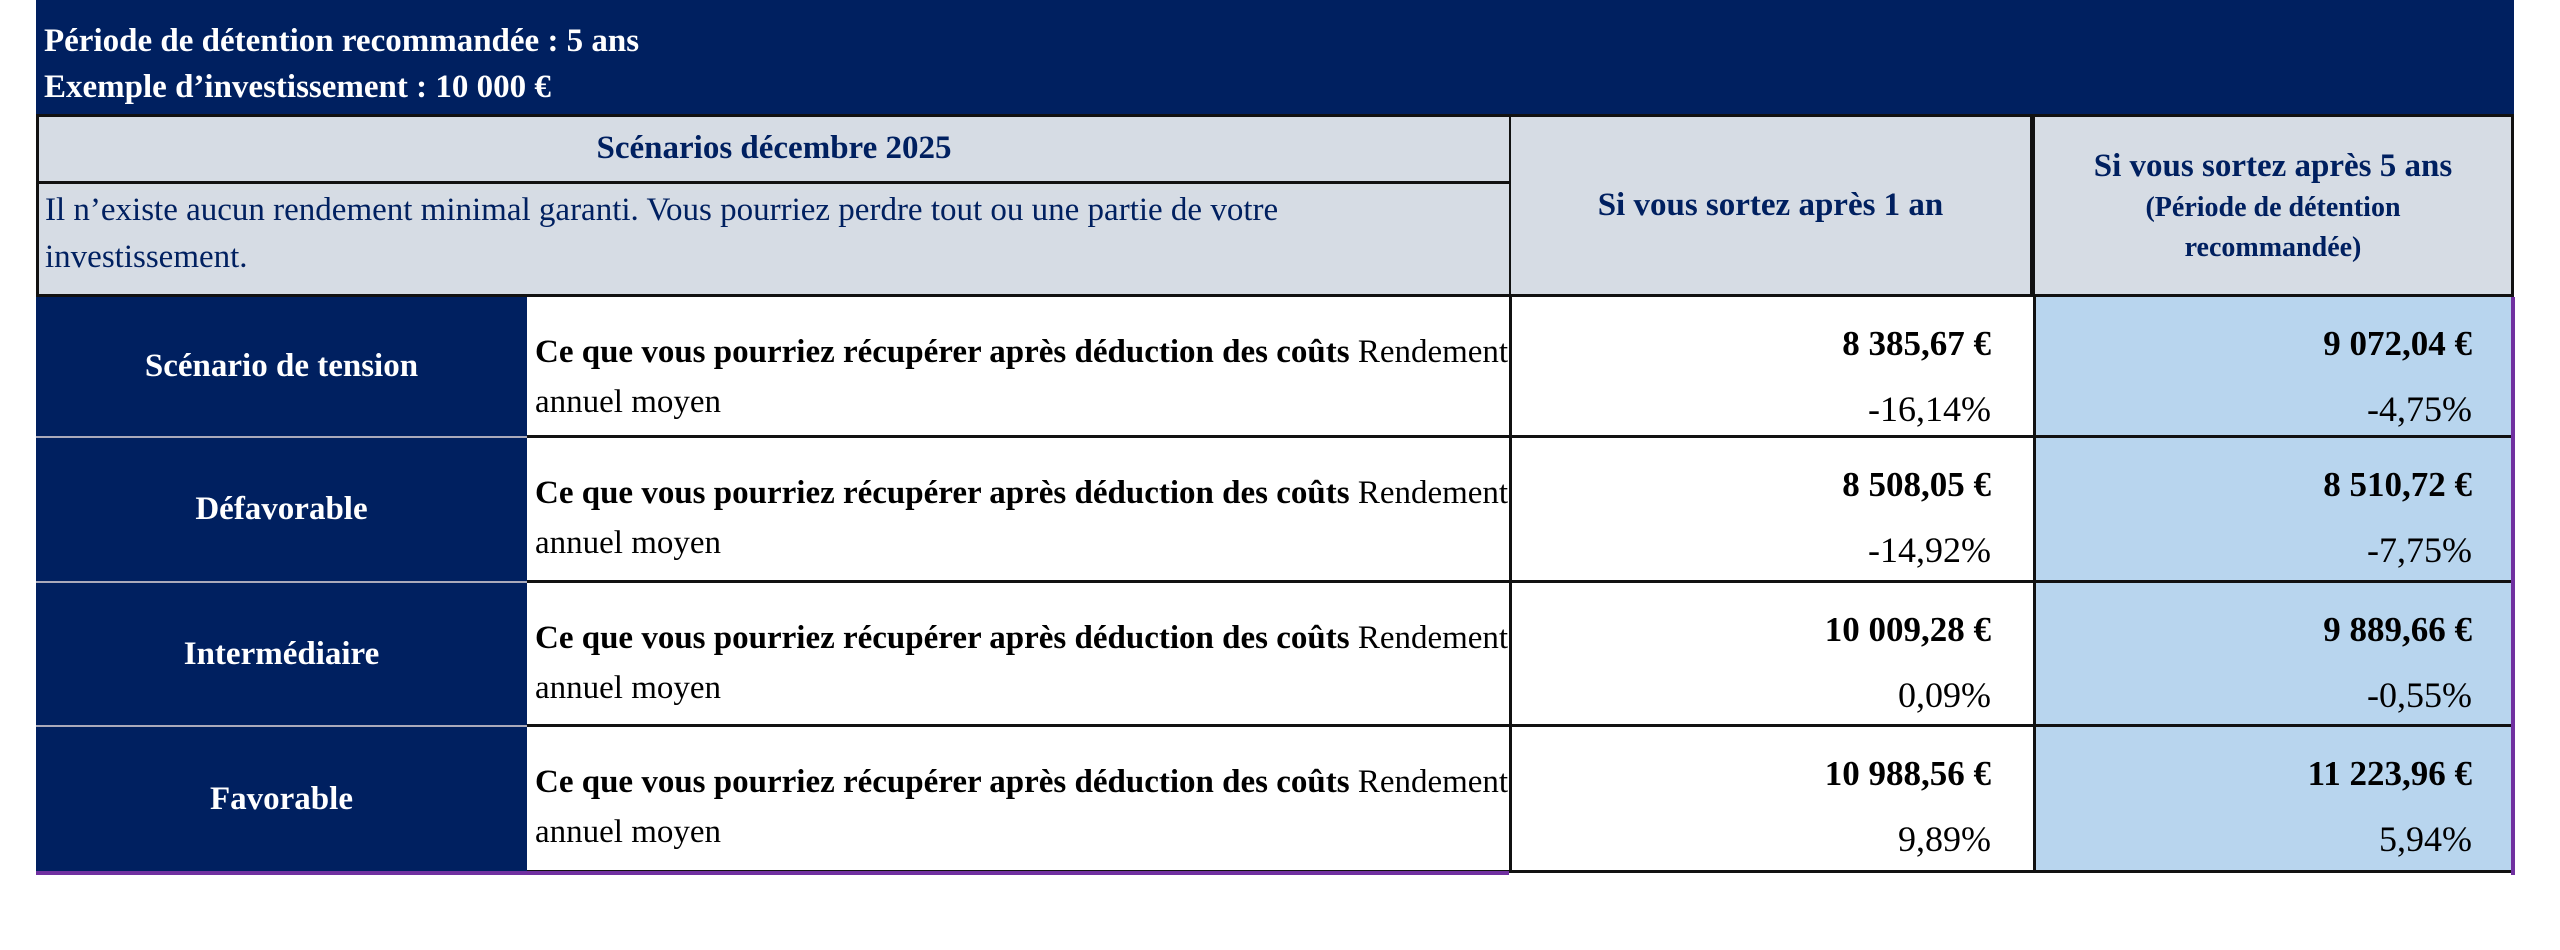  What do you see at coordinates (1916, 484) in the screenshot?
I see `amount-1-year: 8 508,05 €` at bounding box center [1916, 484].